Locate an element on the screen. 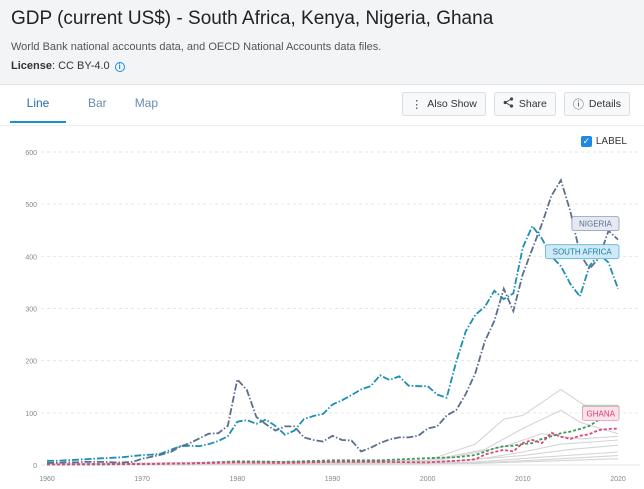 The width and height of the screenshot is (644, 489). label-toggle: ✓ LABEL is located at coordinates (603, 141).